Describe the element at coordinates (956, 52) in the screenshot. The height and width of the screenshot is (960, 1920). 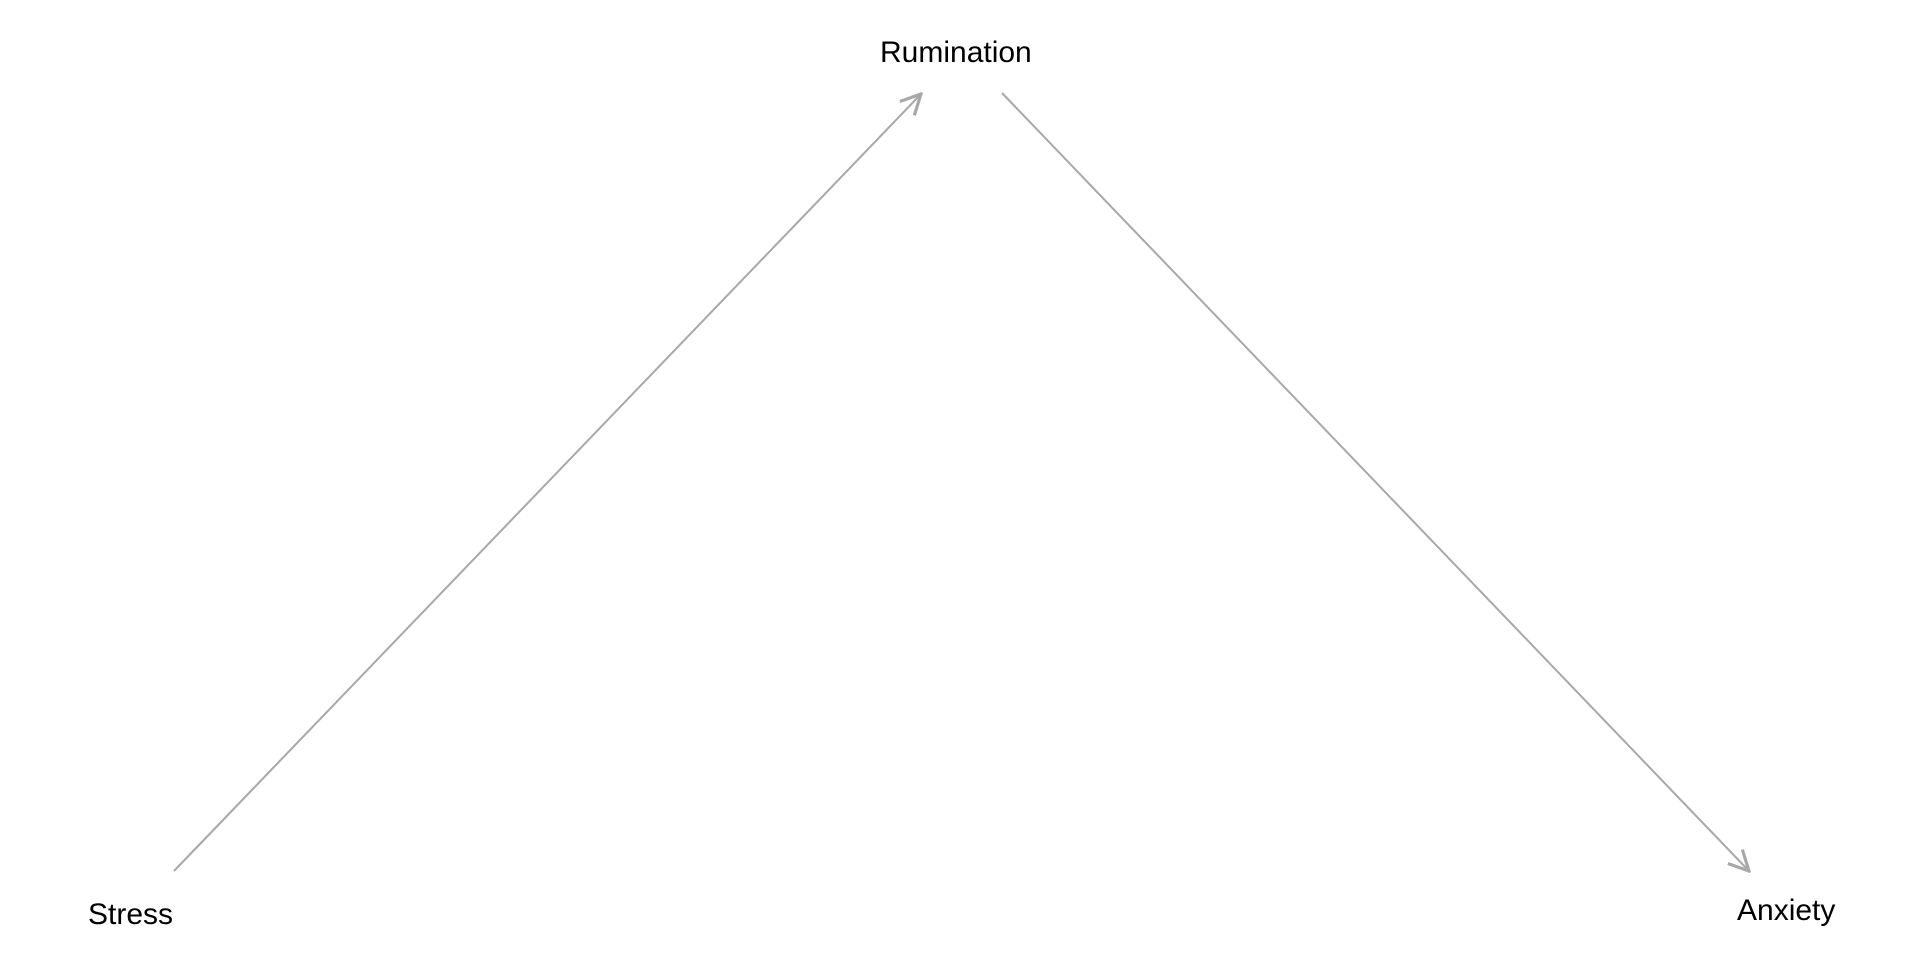
I see `node-rumination-label: Rumination` at that location.